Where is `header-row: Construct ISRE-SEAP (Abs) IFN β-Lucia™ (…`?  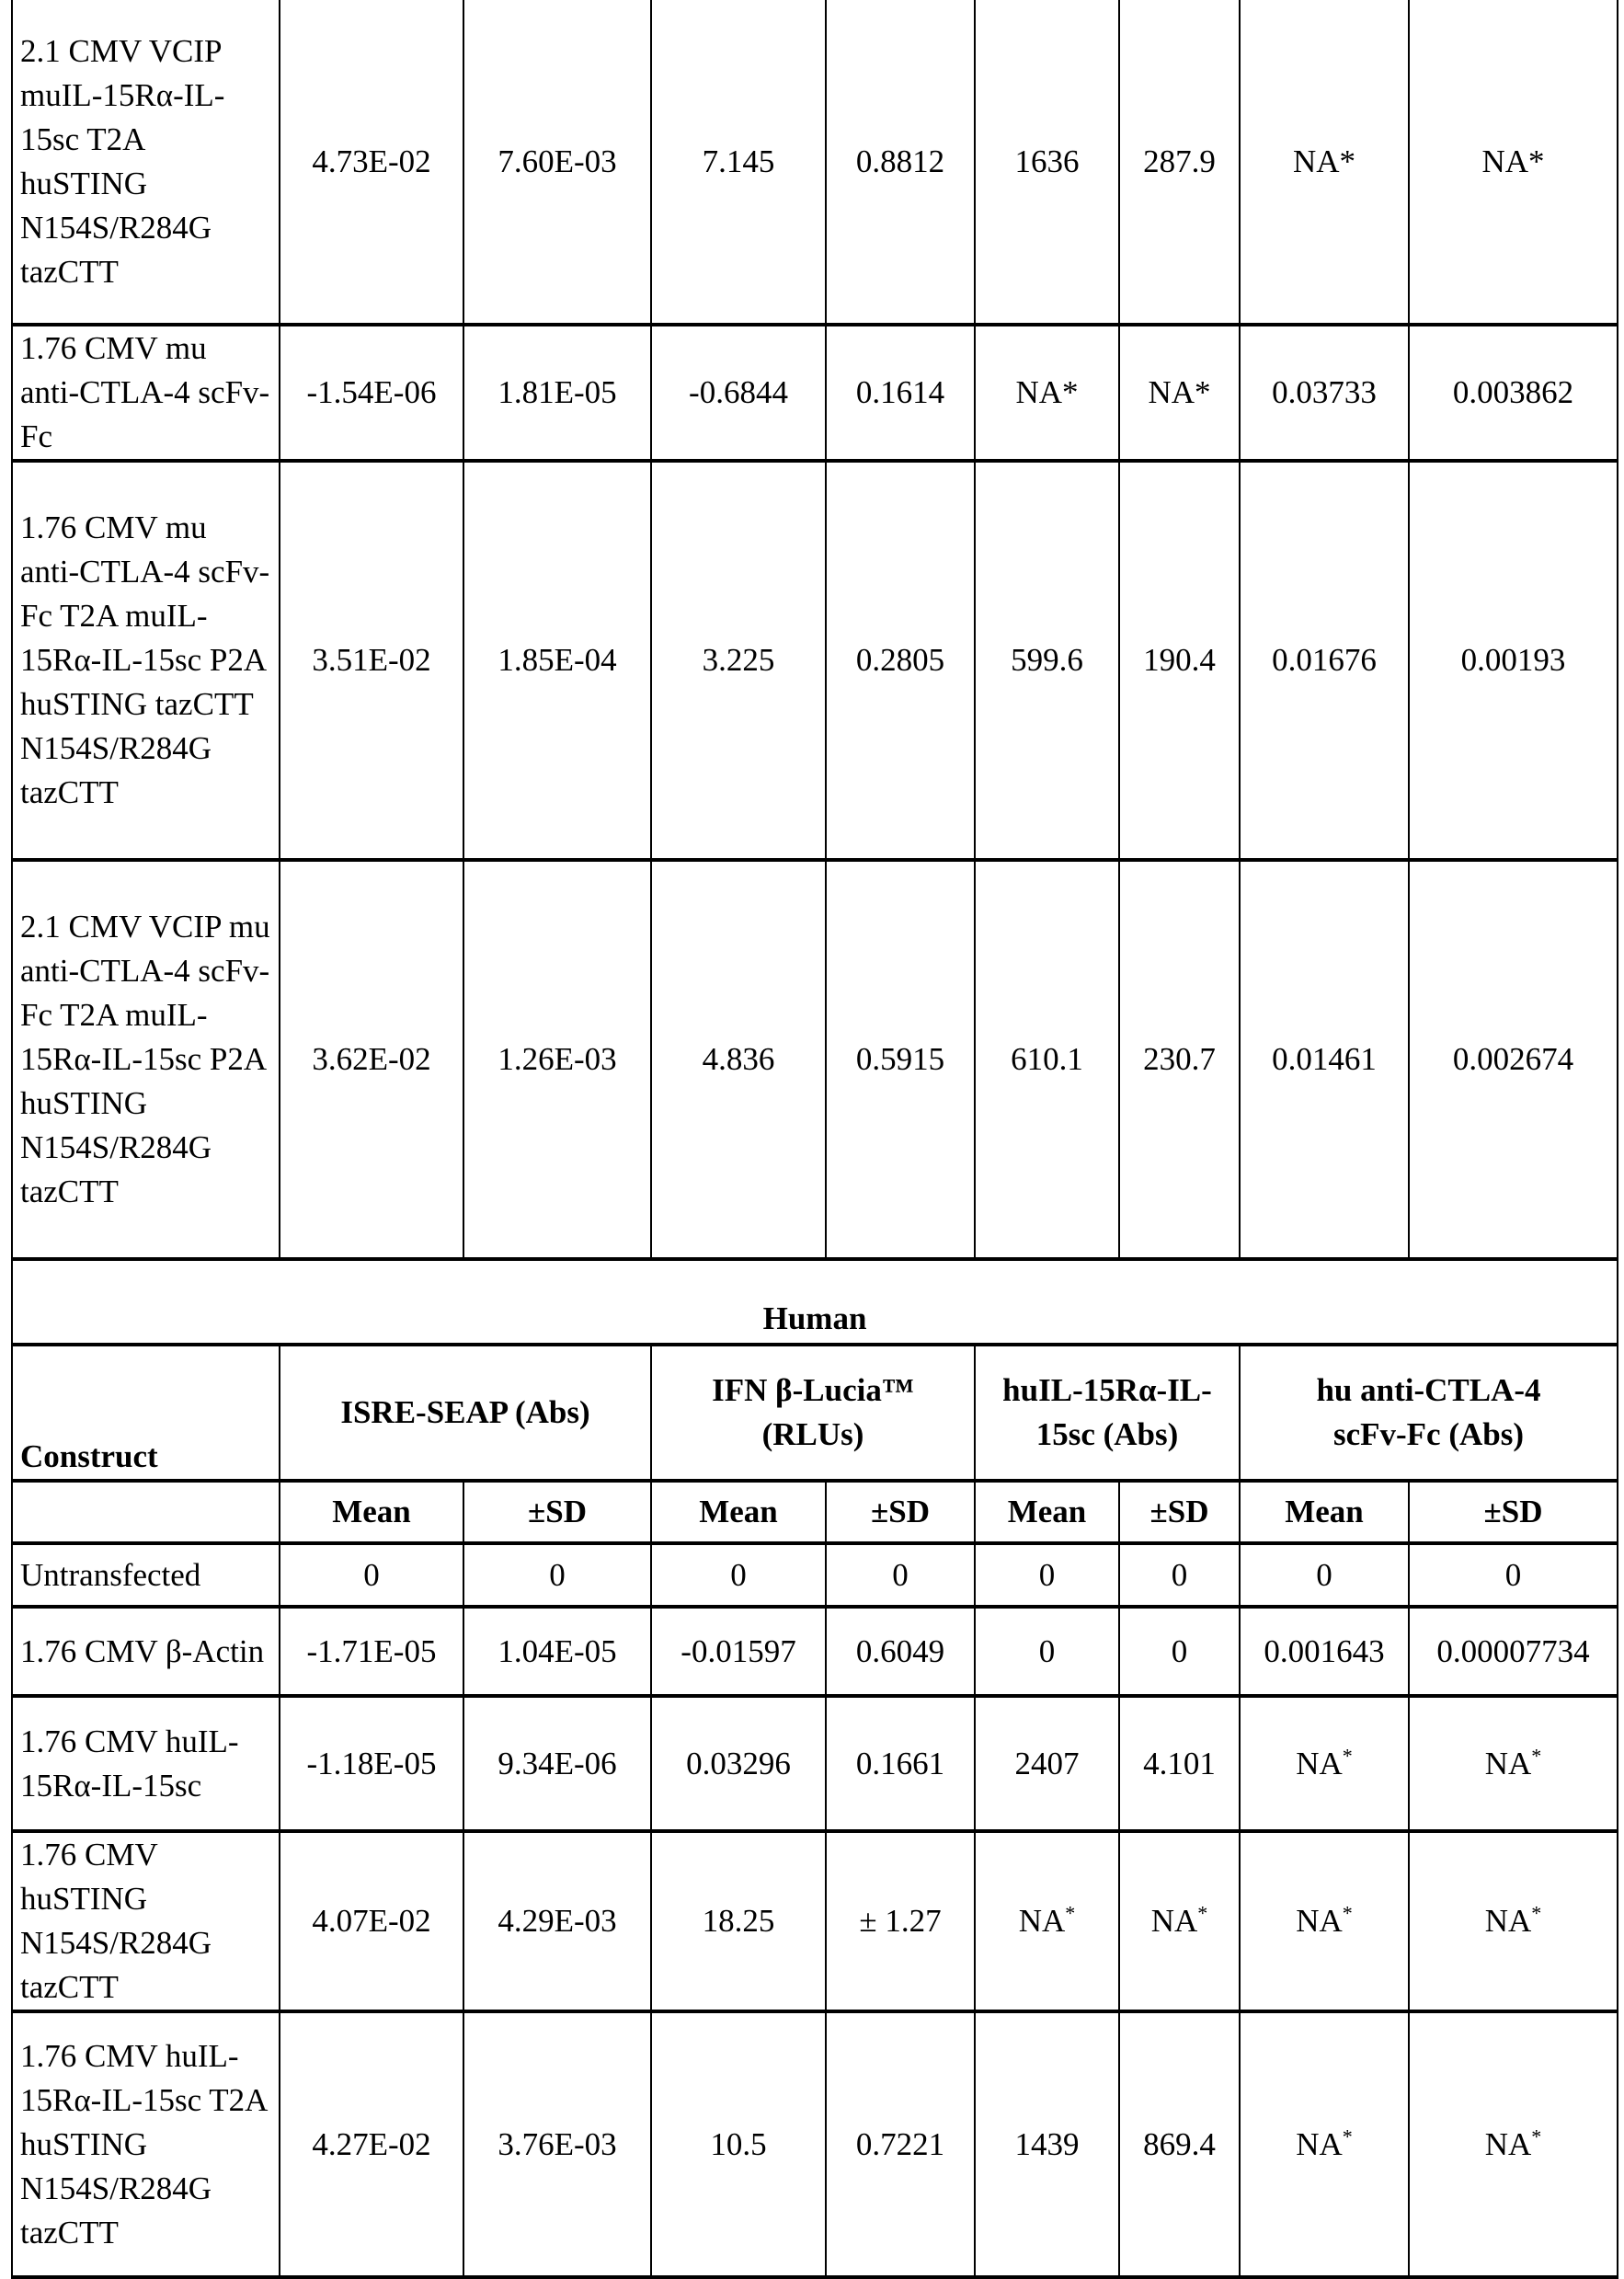
header-row: Construct ISRE-SEAP (Abs) IFN β-Lucia™ (… is located at coordinates (815, 1413).